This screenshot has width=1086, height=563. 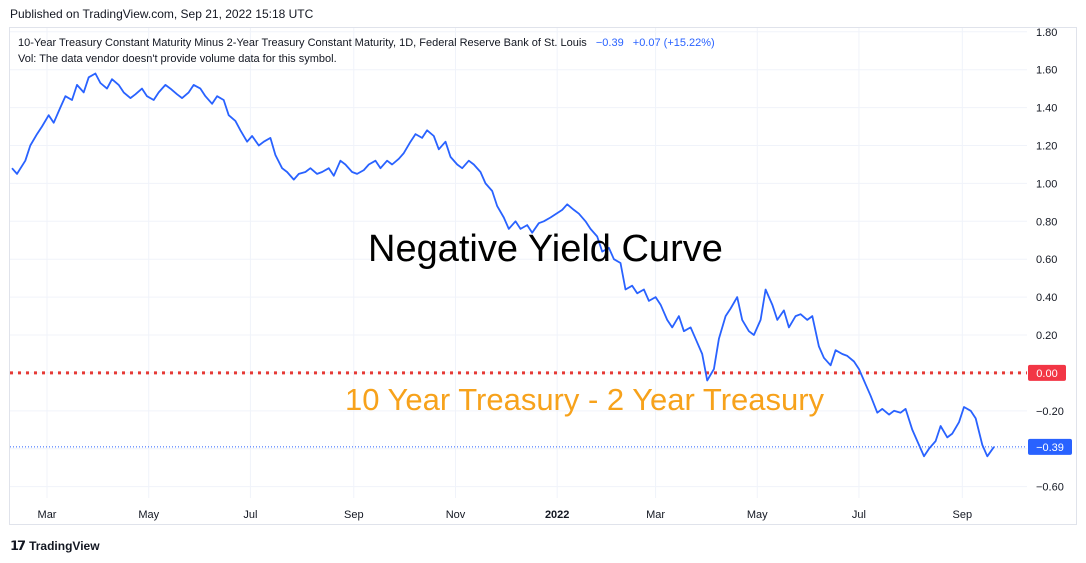 What do you see at coordinates (505, 515) in the screenshot?
I see `x-axis: Mar May Jul Sep Nov 2022 Mar May Jul Sep` at bounding box center [505, 515].